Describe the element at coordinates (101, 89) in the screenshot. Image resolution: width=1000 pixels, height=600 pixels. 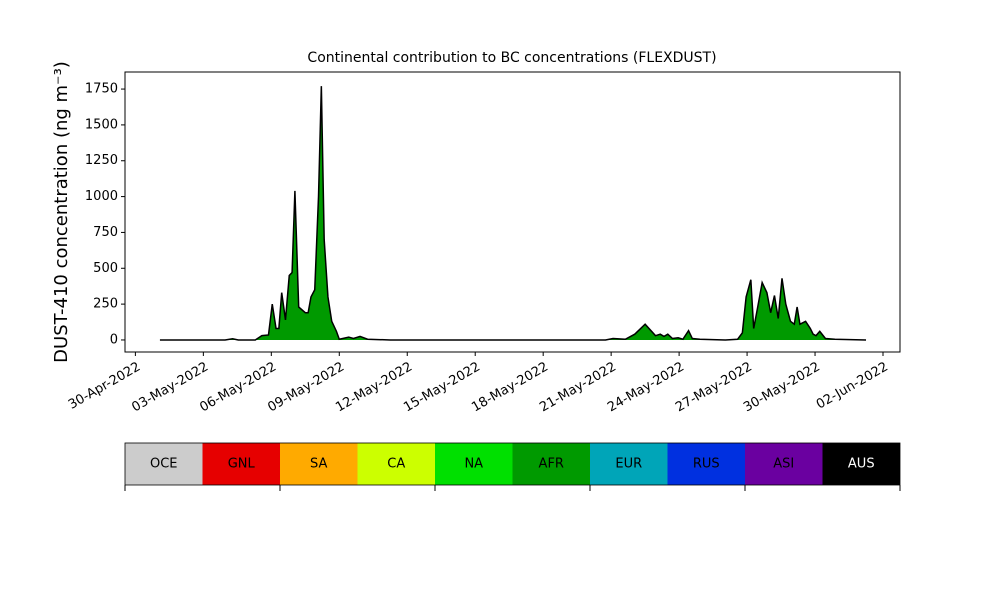
I see `y-tick-label: 1750` at that location.